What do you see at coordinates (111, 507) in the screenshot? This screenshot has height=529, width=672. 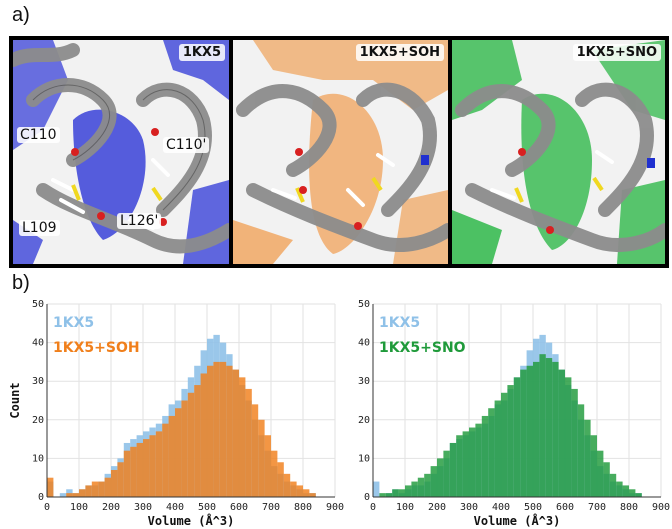 I see `x-tick-label: 200` at bounding box center [111, 507].